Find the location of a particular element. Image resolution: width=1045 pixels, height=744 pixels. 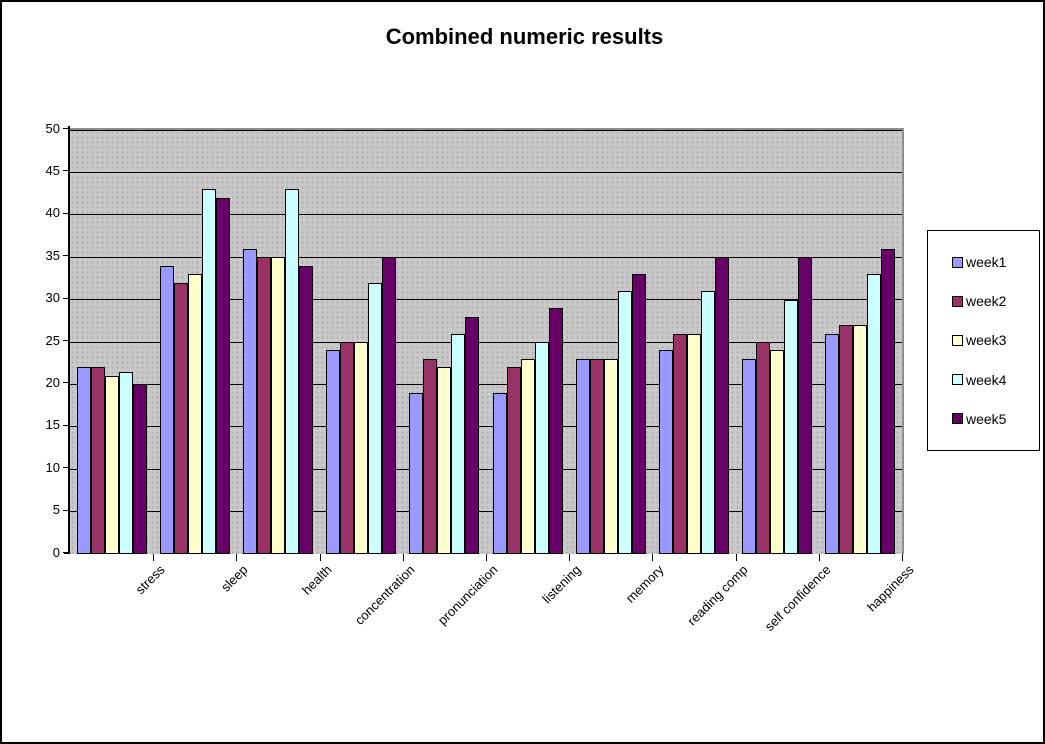

legend-label: week5 is located at coordinates (986, 418).